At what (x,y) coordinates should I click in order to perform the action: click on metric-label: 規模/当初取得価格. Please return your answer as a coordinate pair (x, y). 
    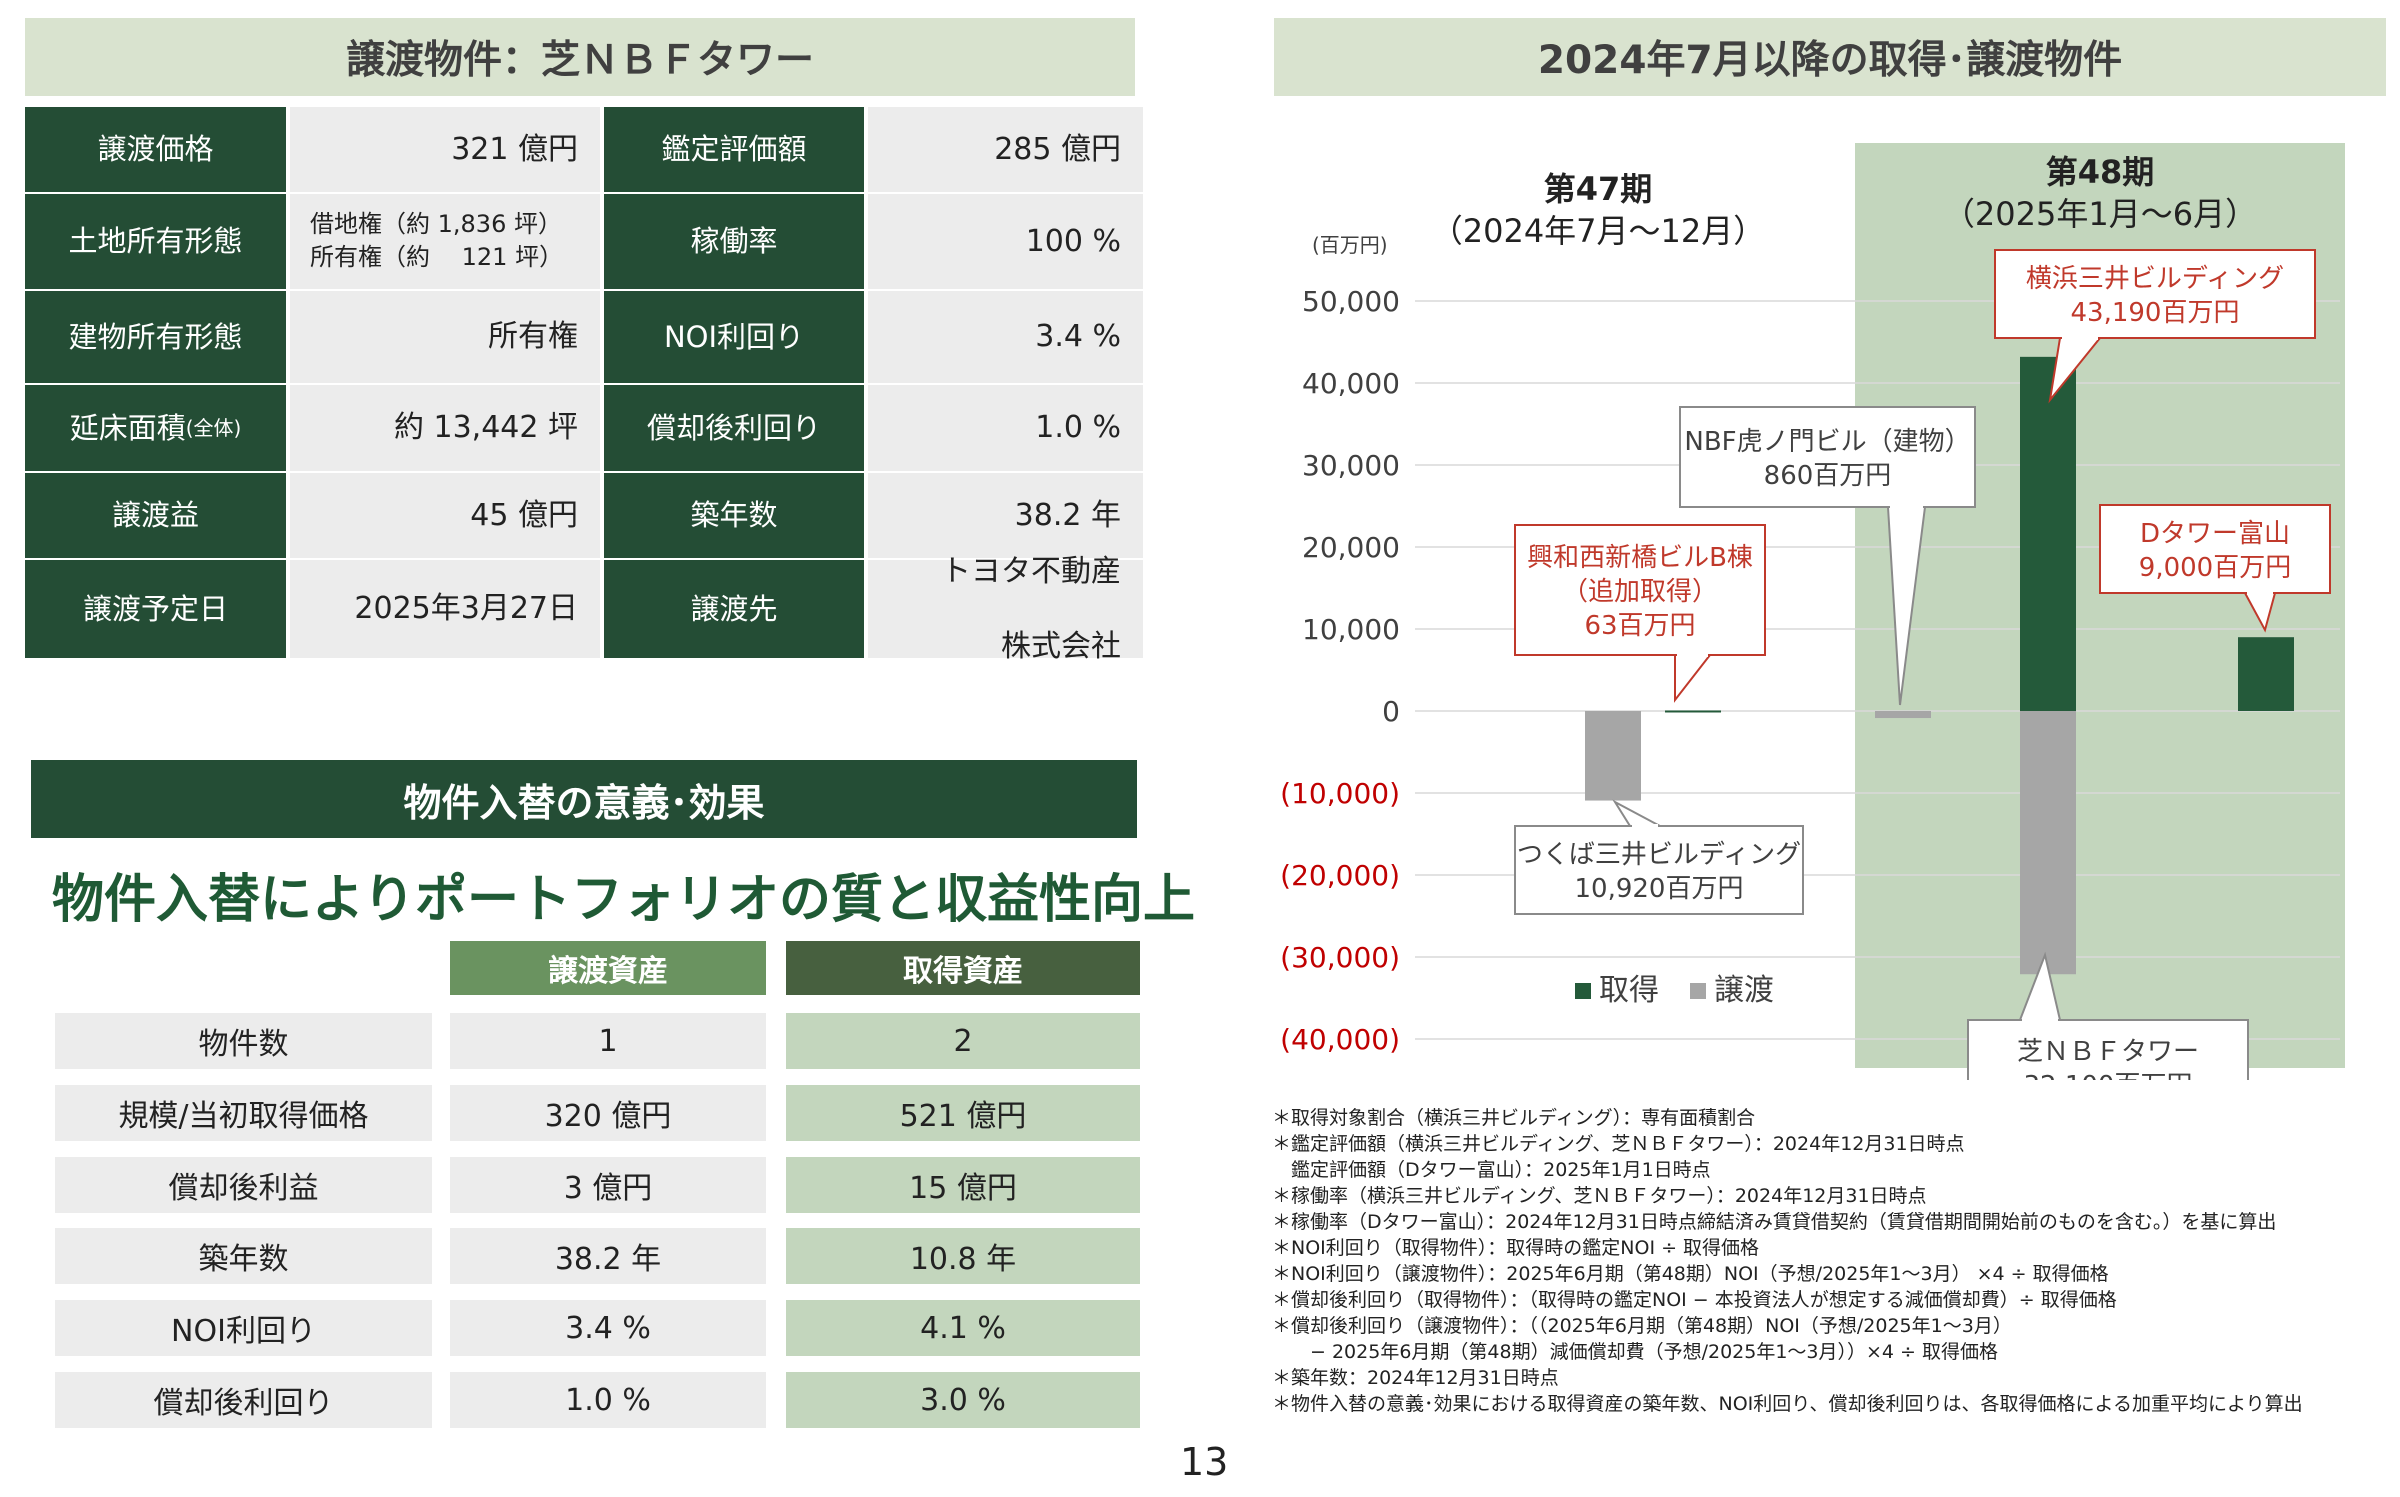
    Looking at the image, I should click on (243, 1113).